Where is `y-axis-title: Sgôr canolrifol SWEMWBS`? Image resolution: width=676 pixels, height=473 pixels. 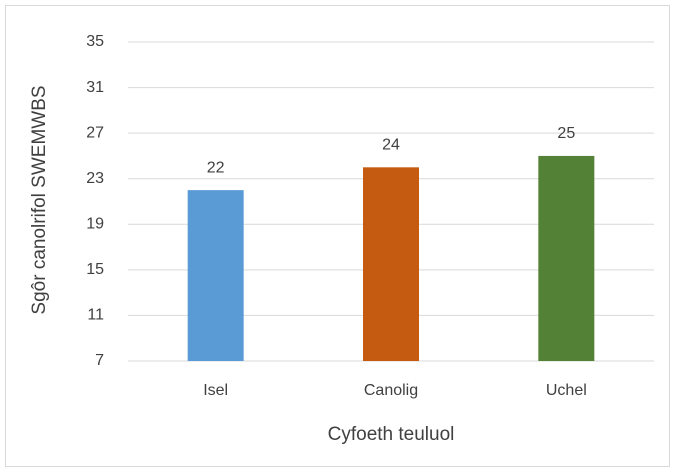 y-axis-title: Sgôr canolrifol SWEMWBS is located at coordinates (39, 199).